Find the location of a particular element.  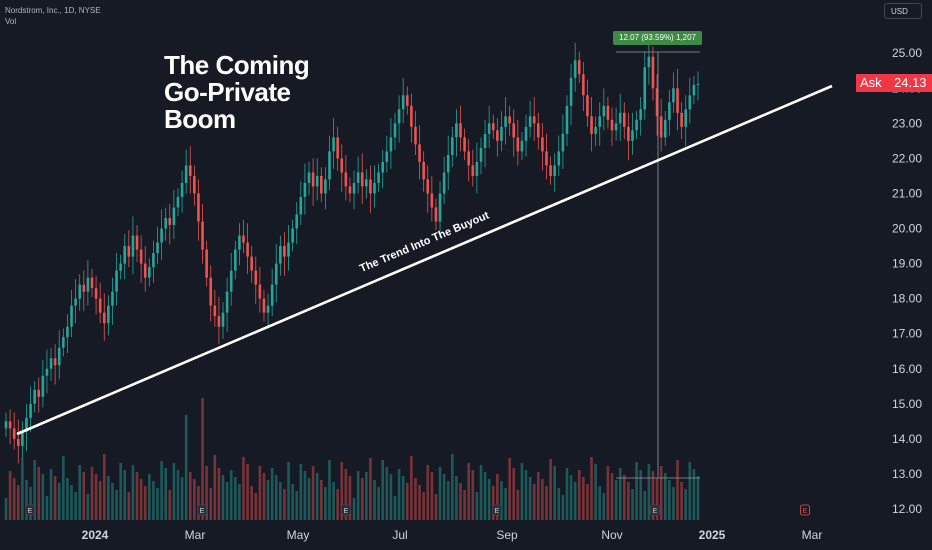

measure-tag: 12.07 (93.59%) 1,207 is located at coordinates (657, 38).